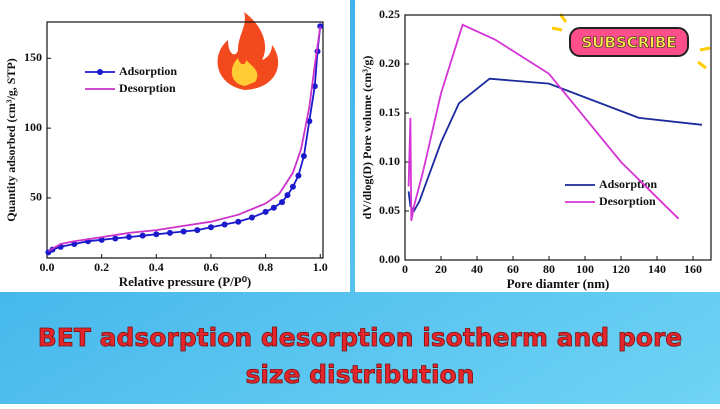 The width and height of the screenshot is (720, 409). What do you see at coordinates (389, 210) in the screenshot?
I see `y-tick-label: 0.05` at bounding box center [389, 210].